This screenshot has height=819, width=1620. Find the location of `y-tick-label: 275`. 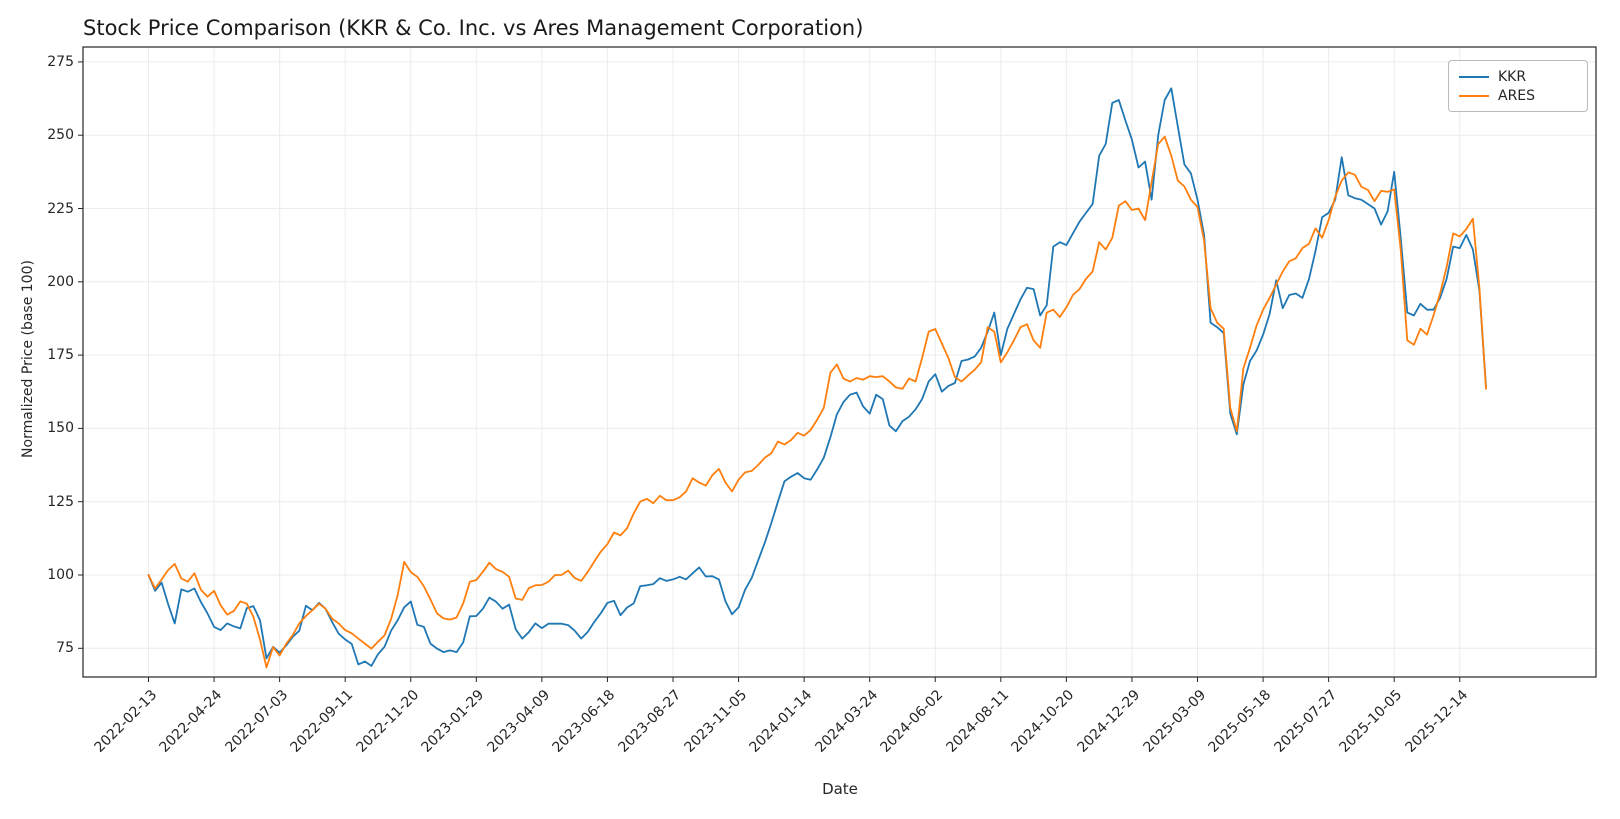

y-tick-label: 275 is located at coordinates (60, 61).